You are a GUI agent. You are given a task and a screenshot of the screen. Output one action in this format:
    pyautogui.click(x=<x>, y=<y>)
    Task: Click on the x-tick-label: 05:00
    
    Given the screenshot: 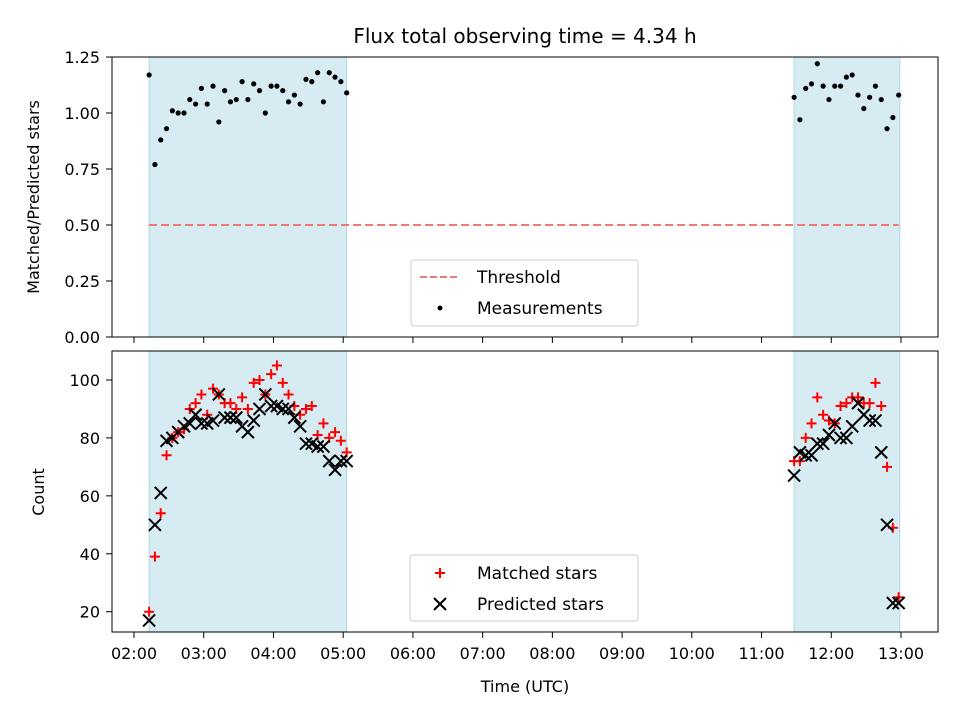 What is the action you would take?
    pyautogui.click(x=343, y=653)
    